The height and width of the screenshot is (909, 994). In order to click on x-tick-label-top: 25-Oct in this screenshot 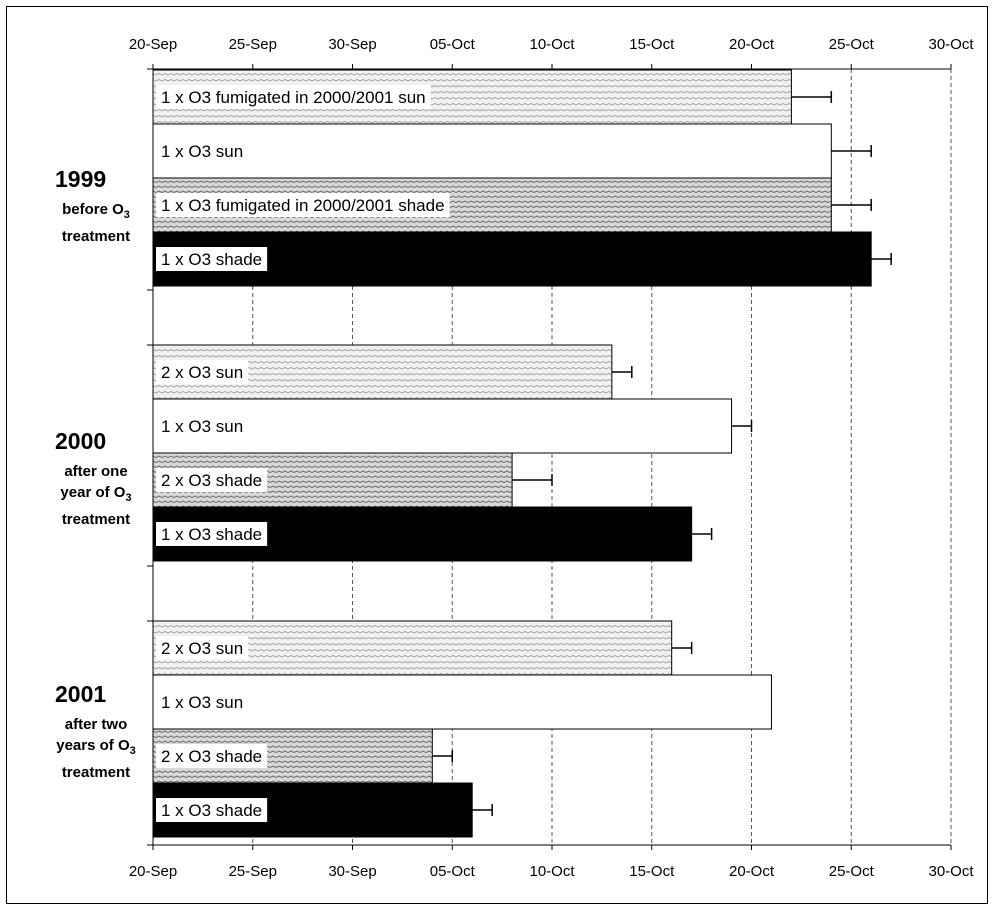, I will do `click(852, 44)`.